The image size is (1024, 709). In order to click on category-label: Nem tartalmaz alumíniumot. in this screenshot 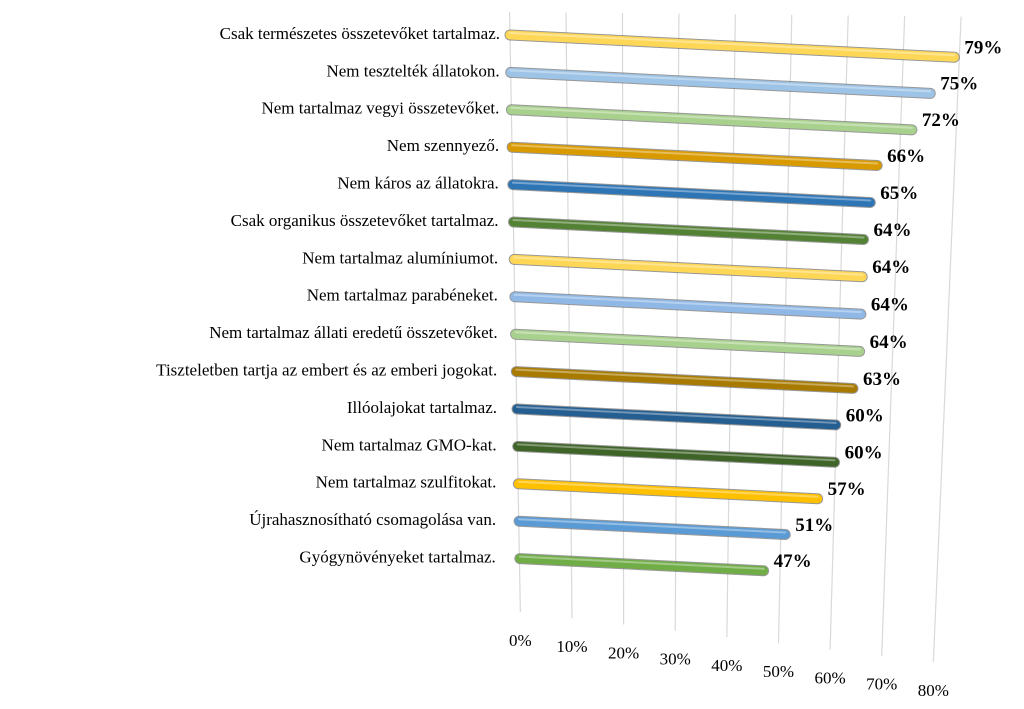, I will do `click(400, 257)`.